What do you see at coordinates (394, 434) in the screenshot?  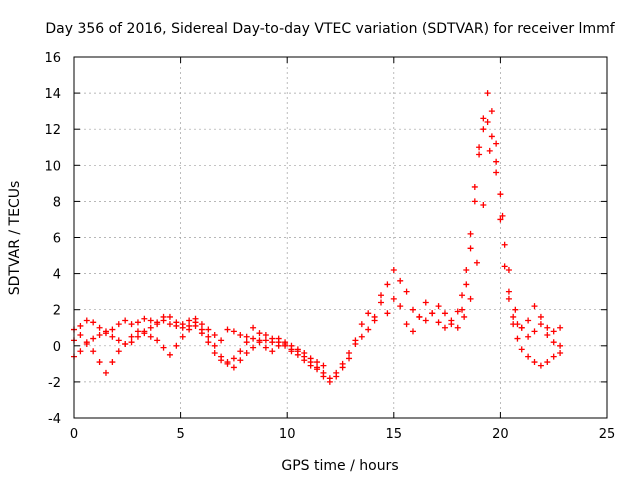 I see `x-tick-label: 15` at bounding box center [394, 434].